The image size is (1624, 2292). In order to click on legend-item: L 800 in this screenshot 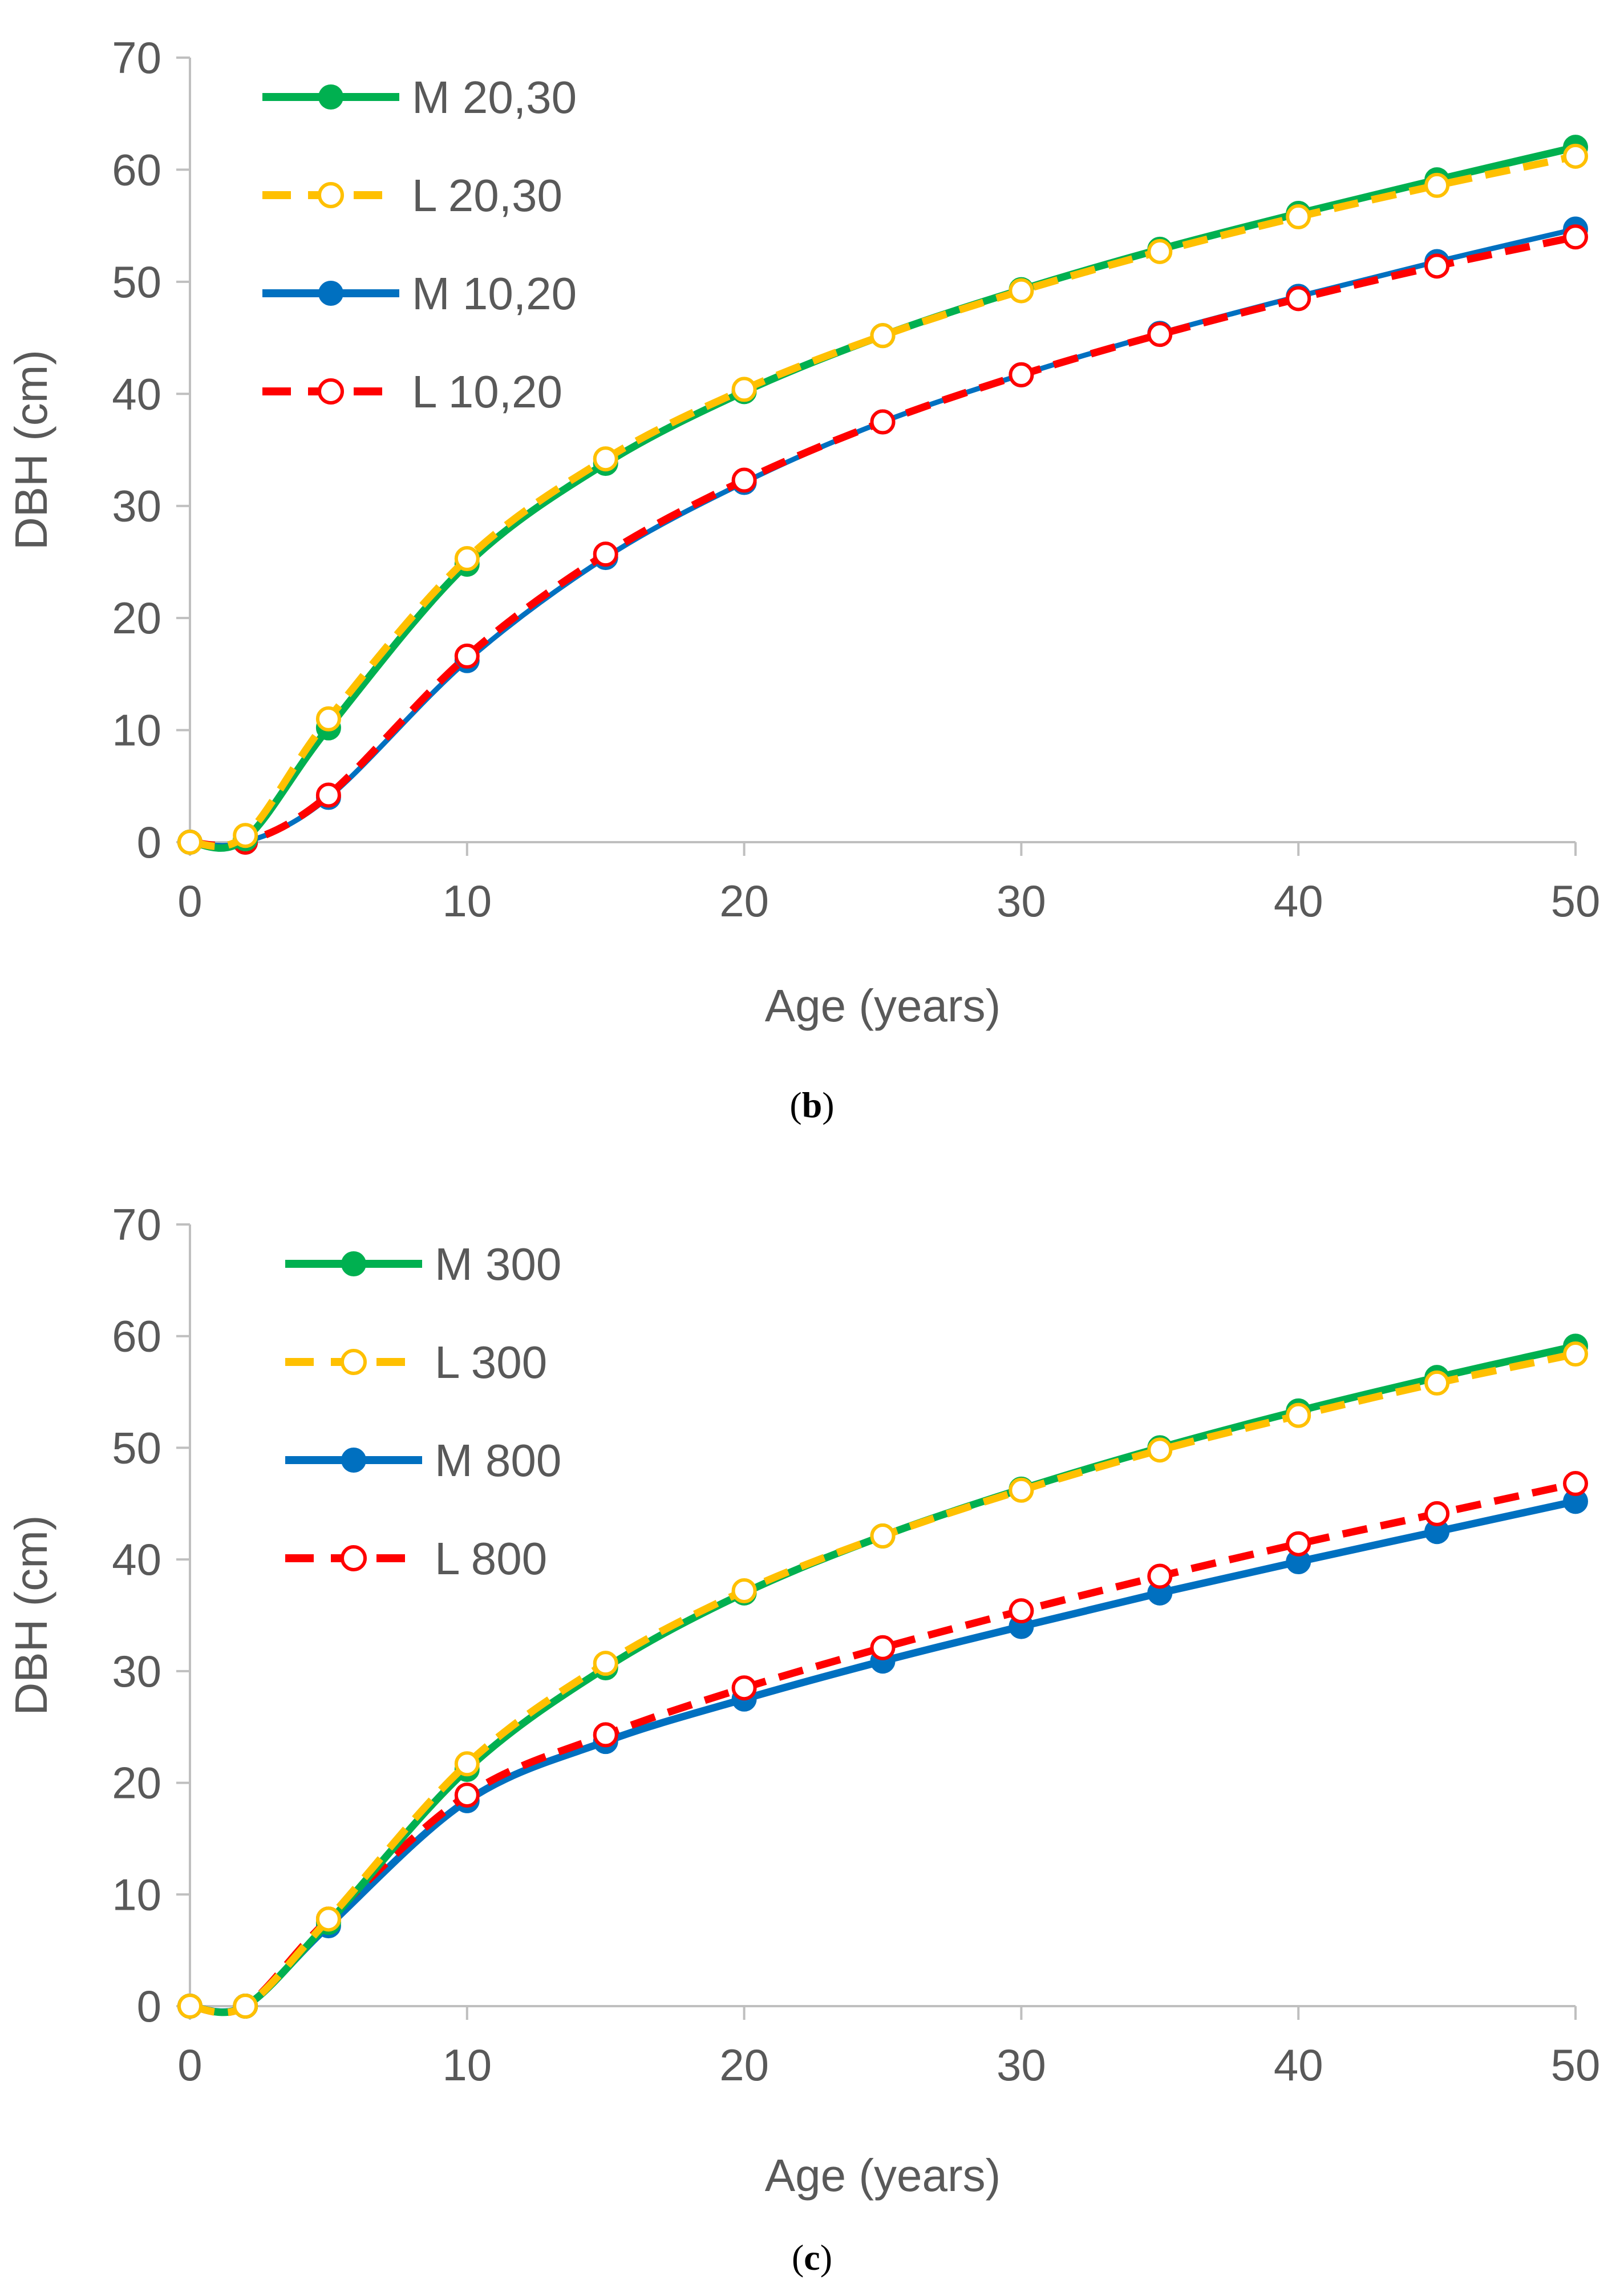, I will do `click(416, 1559)`.